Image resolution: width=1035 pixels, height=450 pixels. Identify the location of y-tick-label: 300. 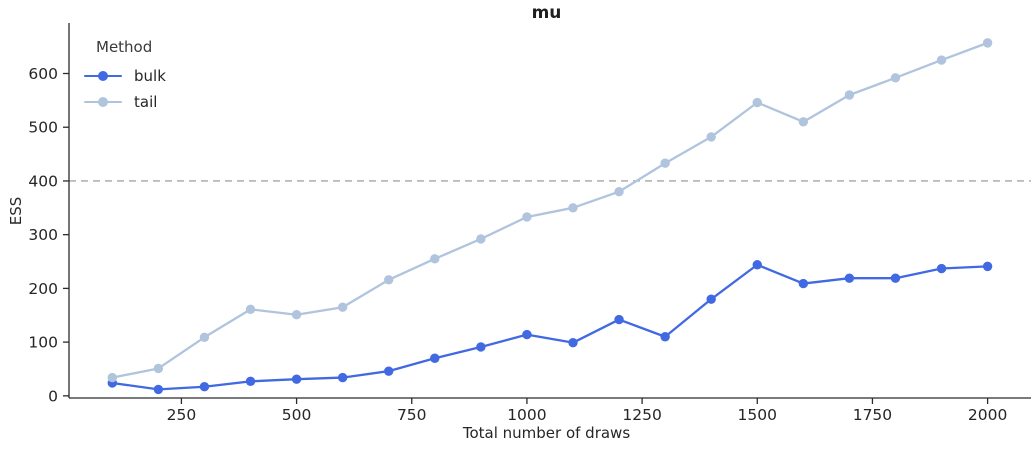
(43, 235).